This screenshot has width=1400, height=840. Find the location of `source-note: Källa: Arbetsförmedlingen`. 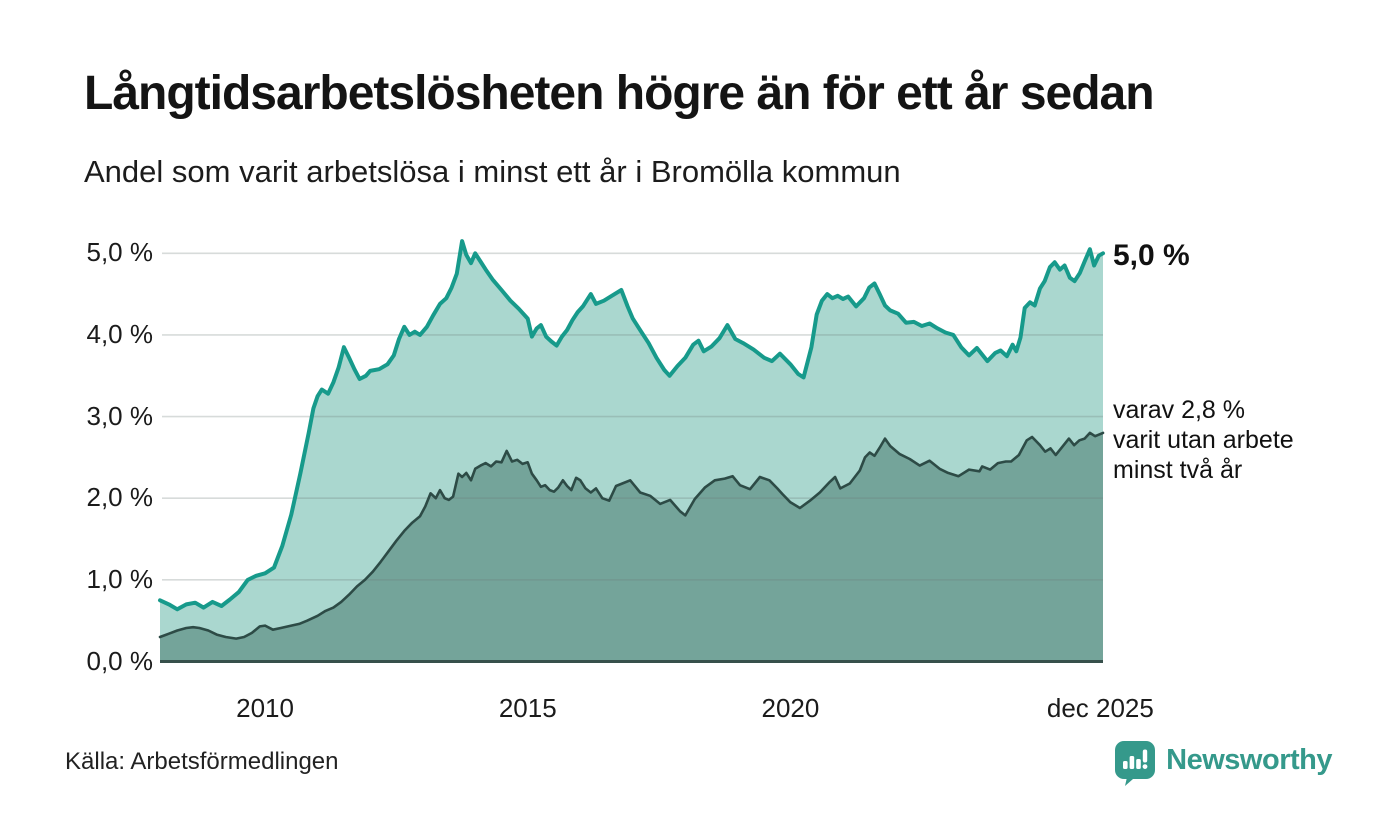

source-note: Källa: Arbetsförmedlingen is located at coordinates (202, 761).